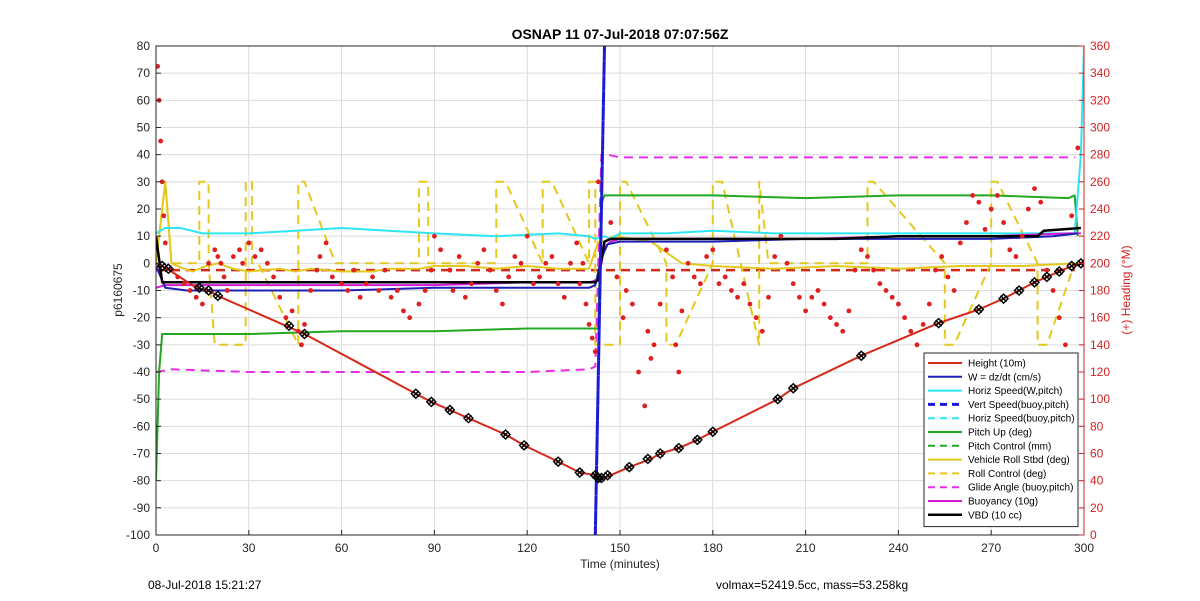 The width and height of the screenshot is (1200, 601). Describe the element at coordinates (156, 548) in the screenshot. I see `x-tick-label: 0` at that location.